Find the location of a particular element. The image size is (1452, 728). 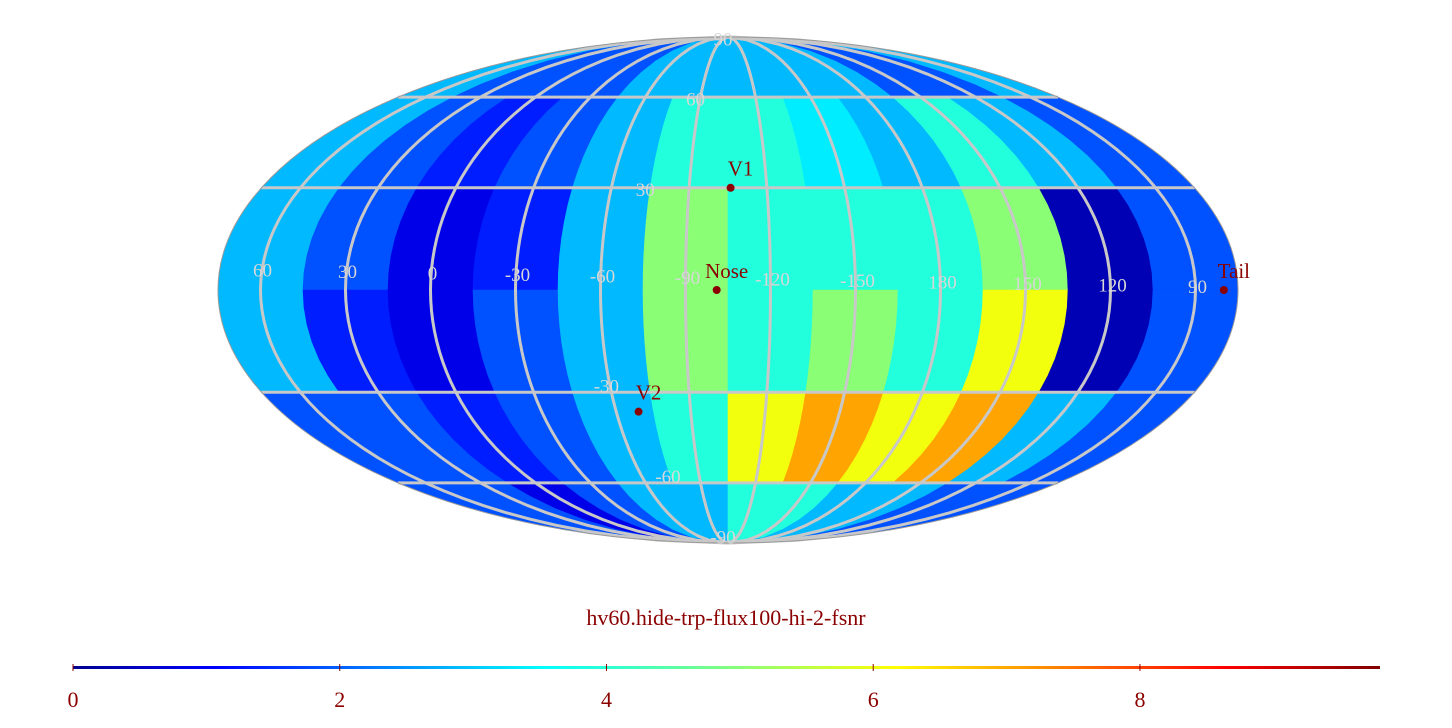

point-label: V1 is located at coordinates (741, 169).